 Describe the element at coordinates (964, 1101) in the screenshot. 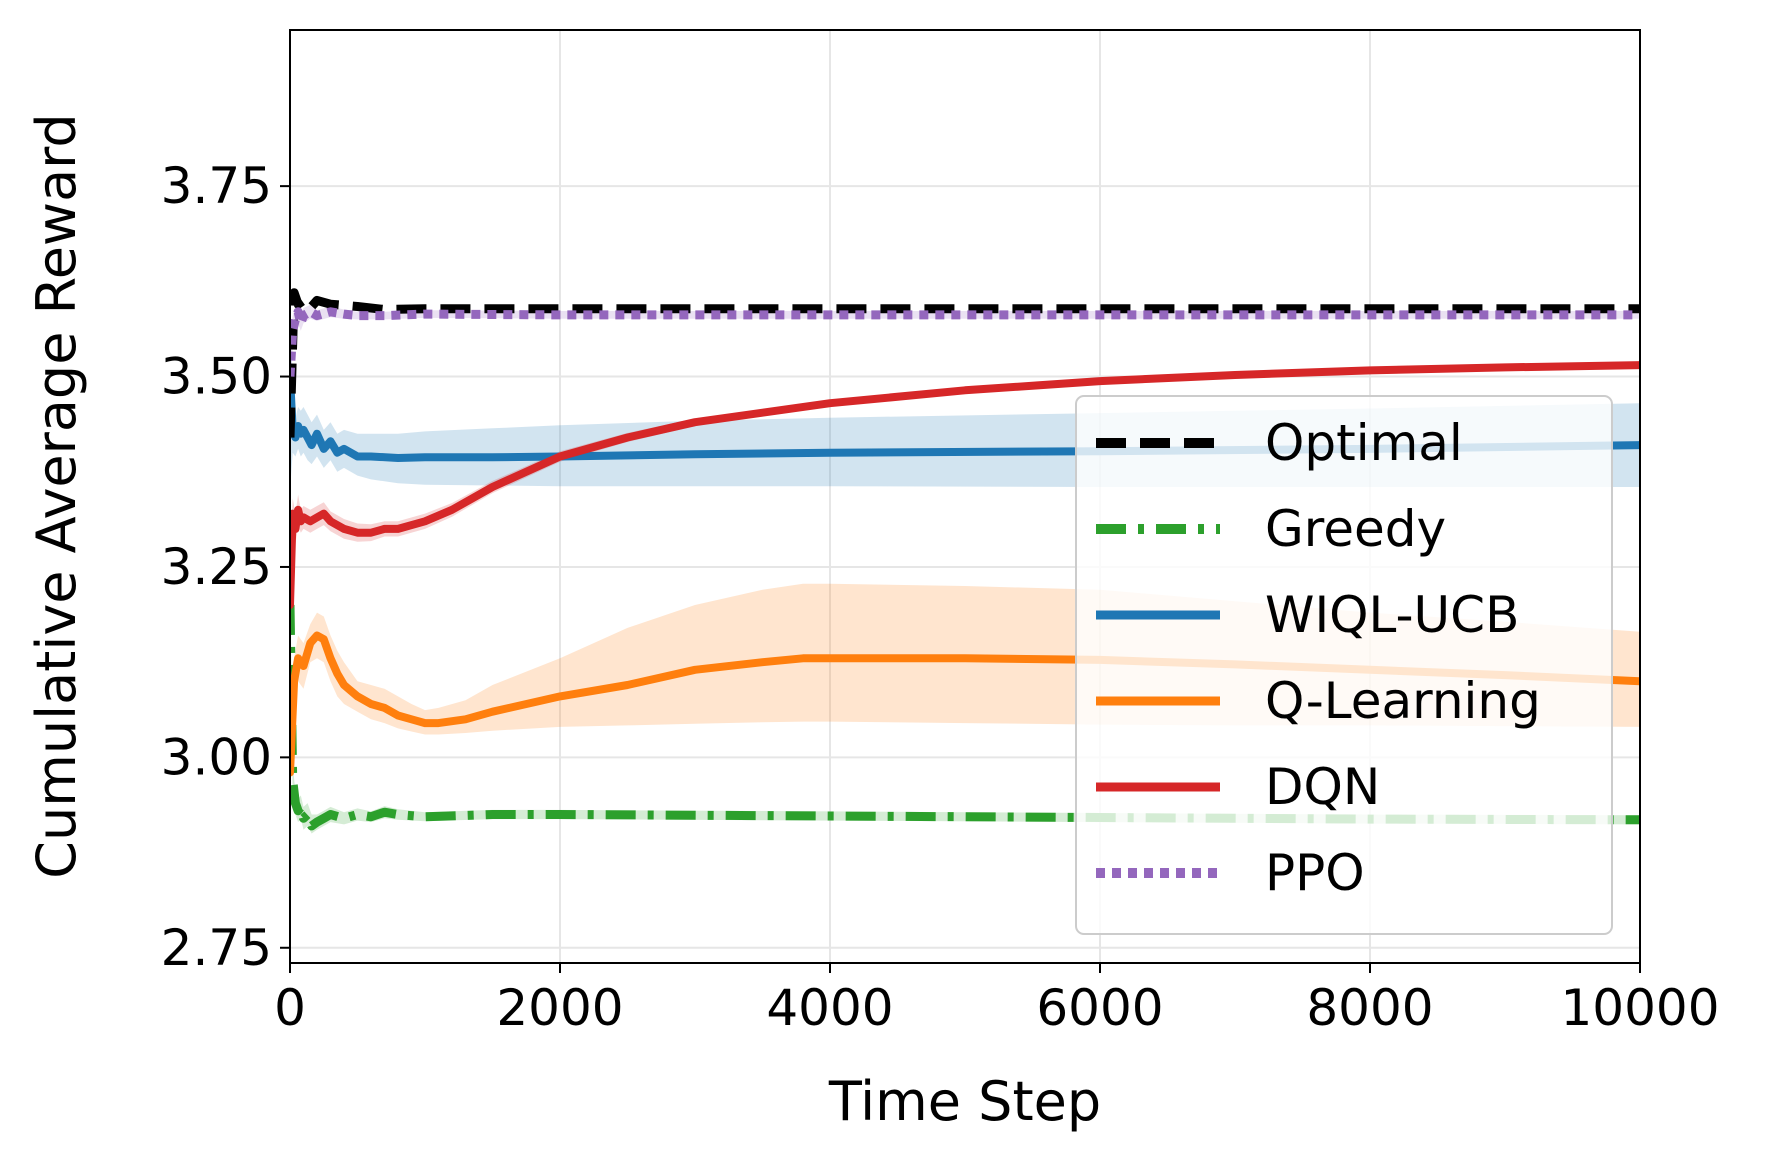

I see `x-axis-label: Time Step` at that location.